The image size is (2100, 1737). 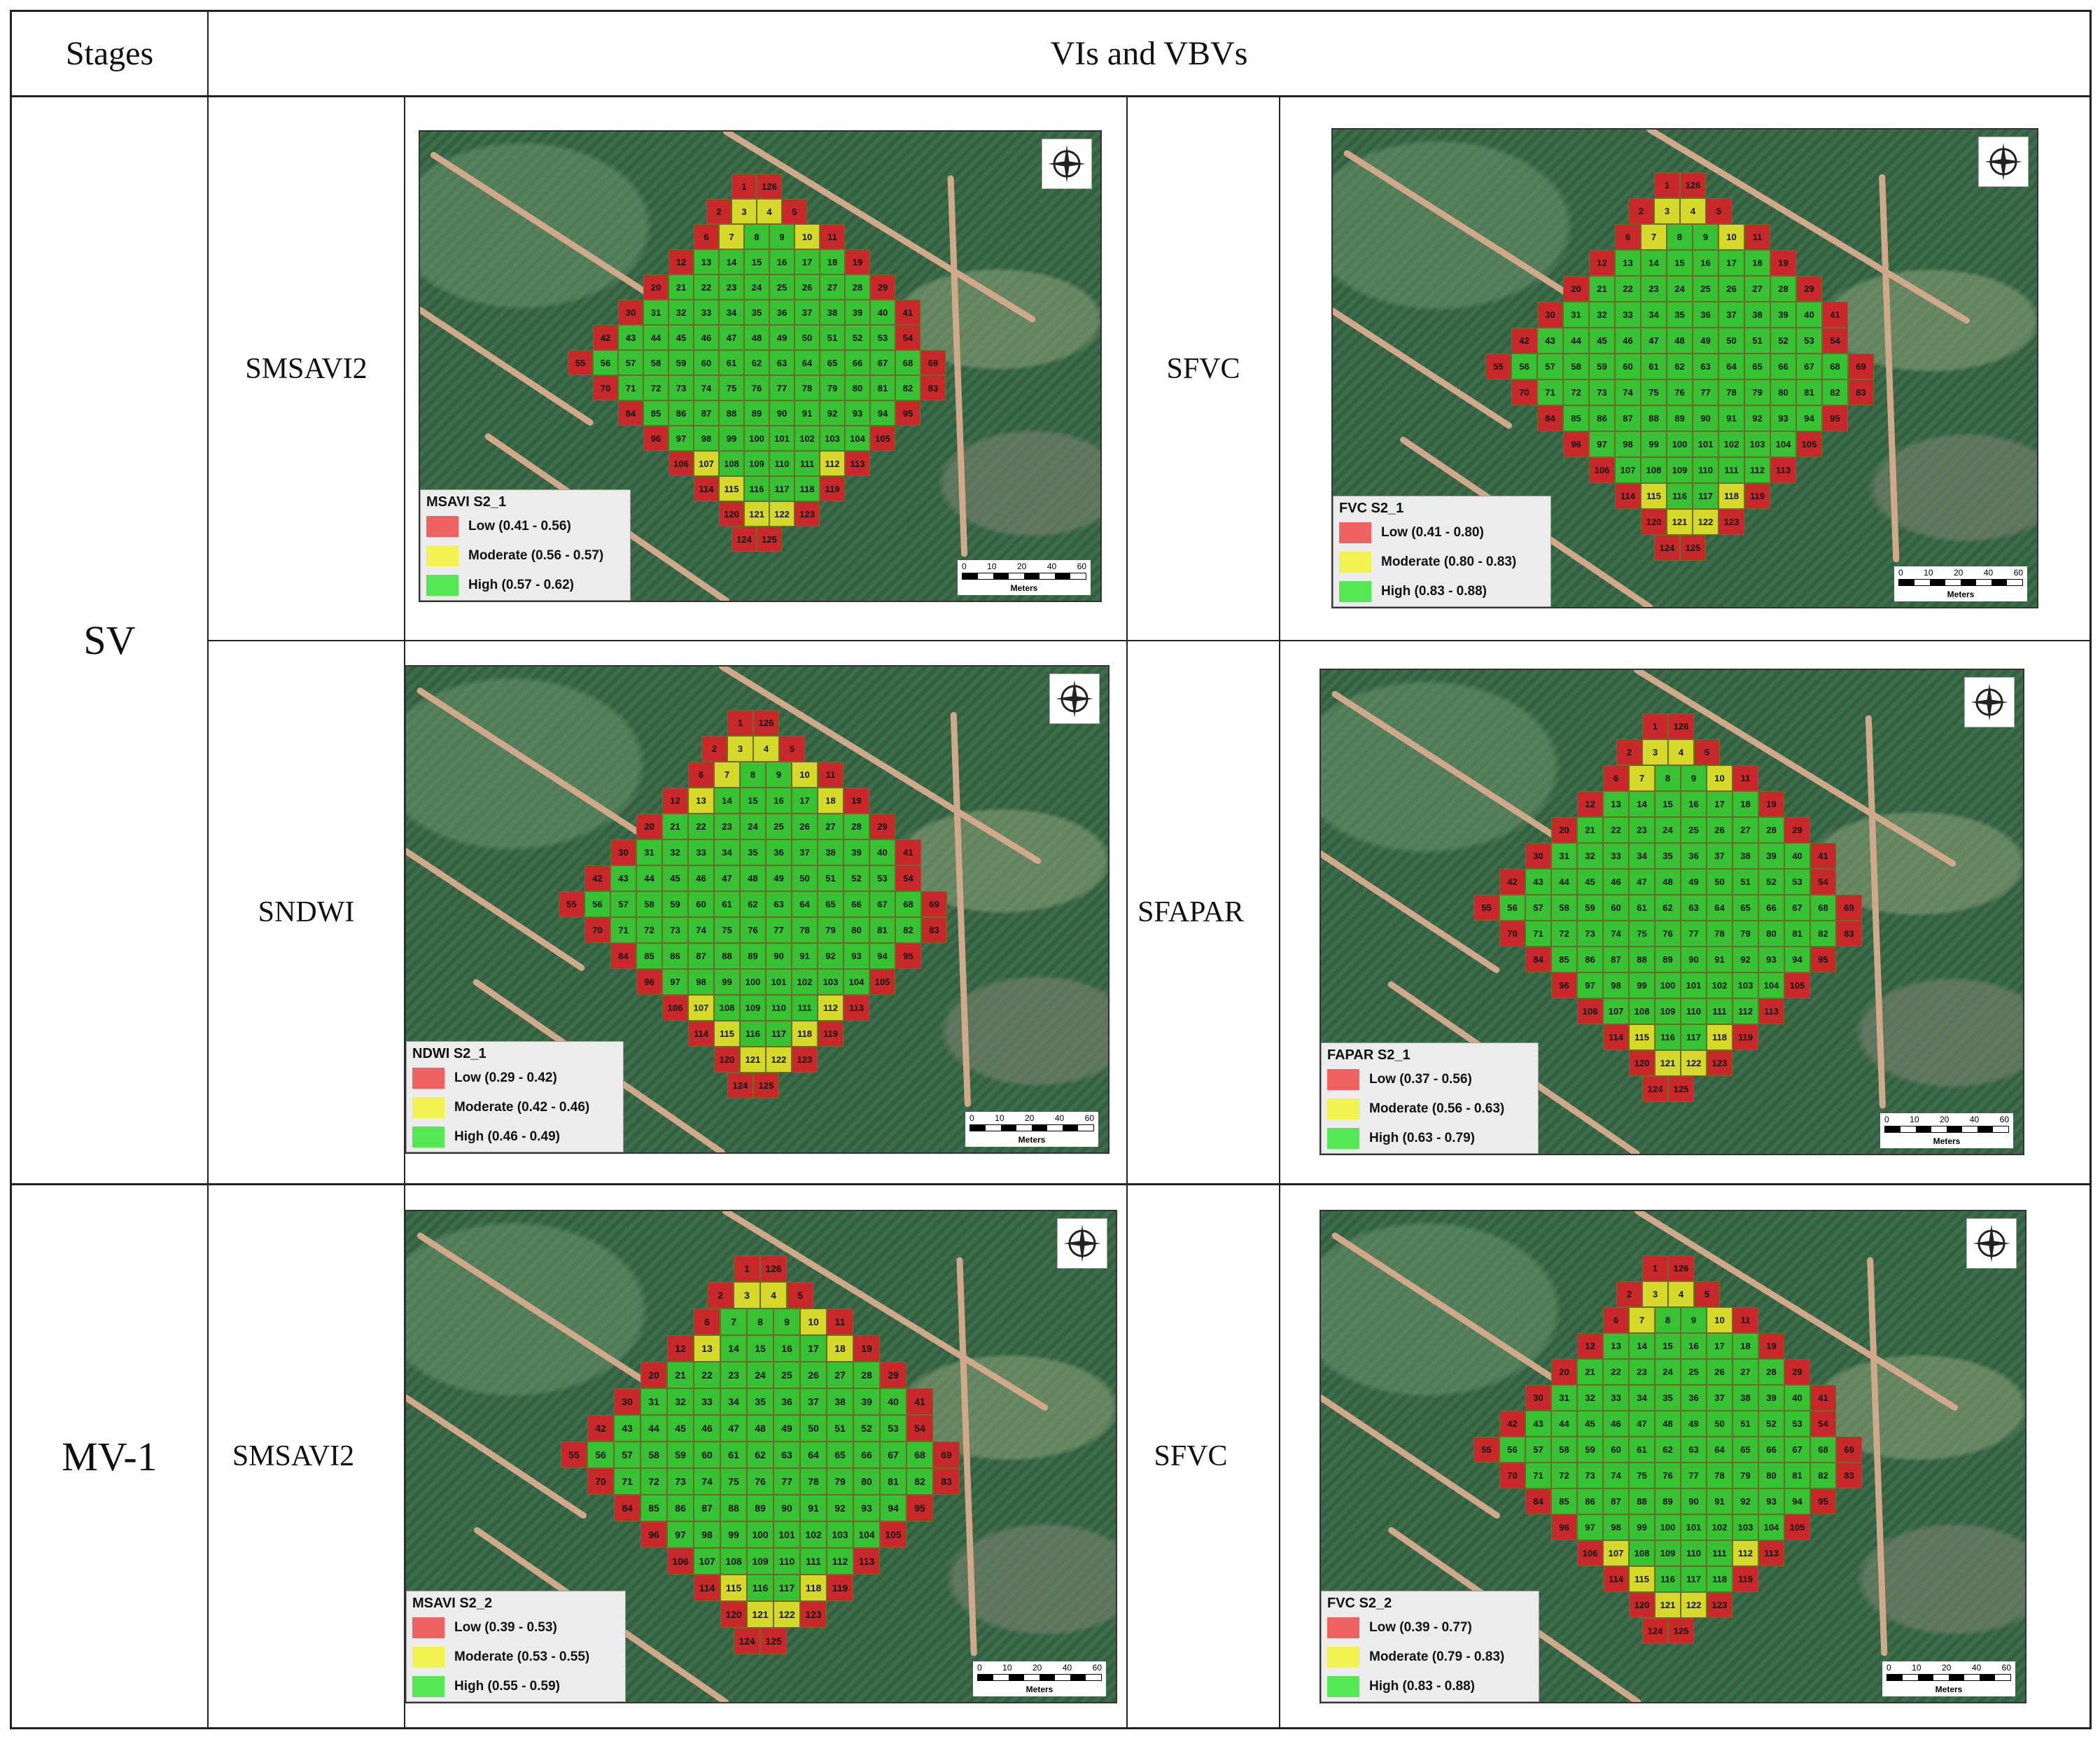 What do you see at coordinates (706, 236) in the screenshot?
I see `plot-cell: 6` at bounding box center [706, 236].